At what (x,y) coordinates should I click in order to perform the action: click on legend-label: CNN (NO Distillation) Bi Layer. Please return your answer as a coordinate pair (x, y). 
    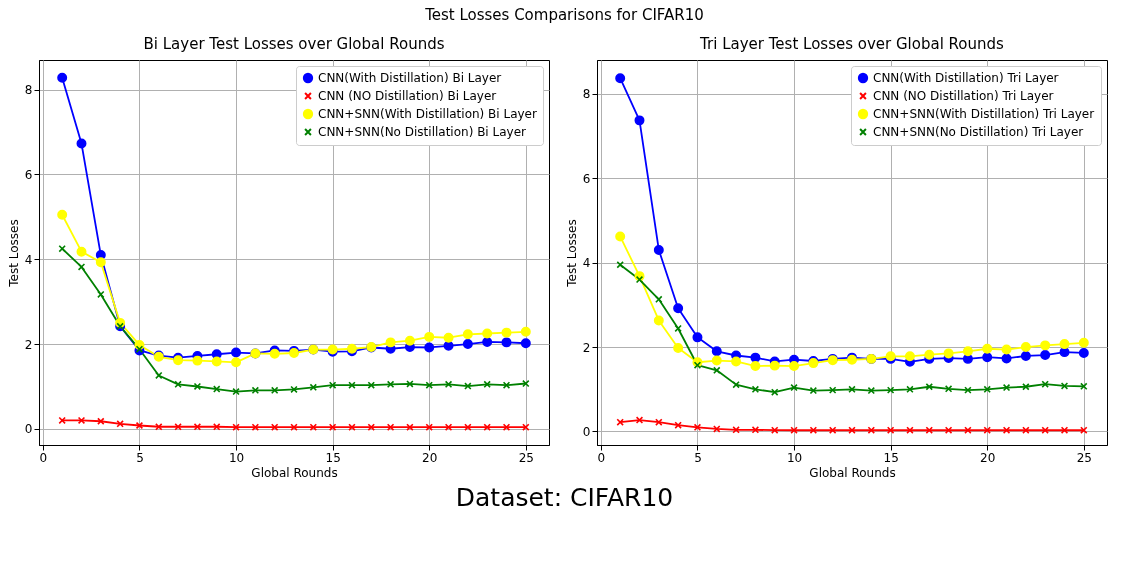
    Looking at the image, I should click on (407, 96).